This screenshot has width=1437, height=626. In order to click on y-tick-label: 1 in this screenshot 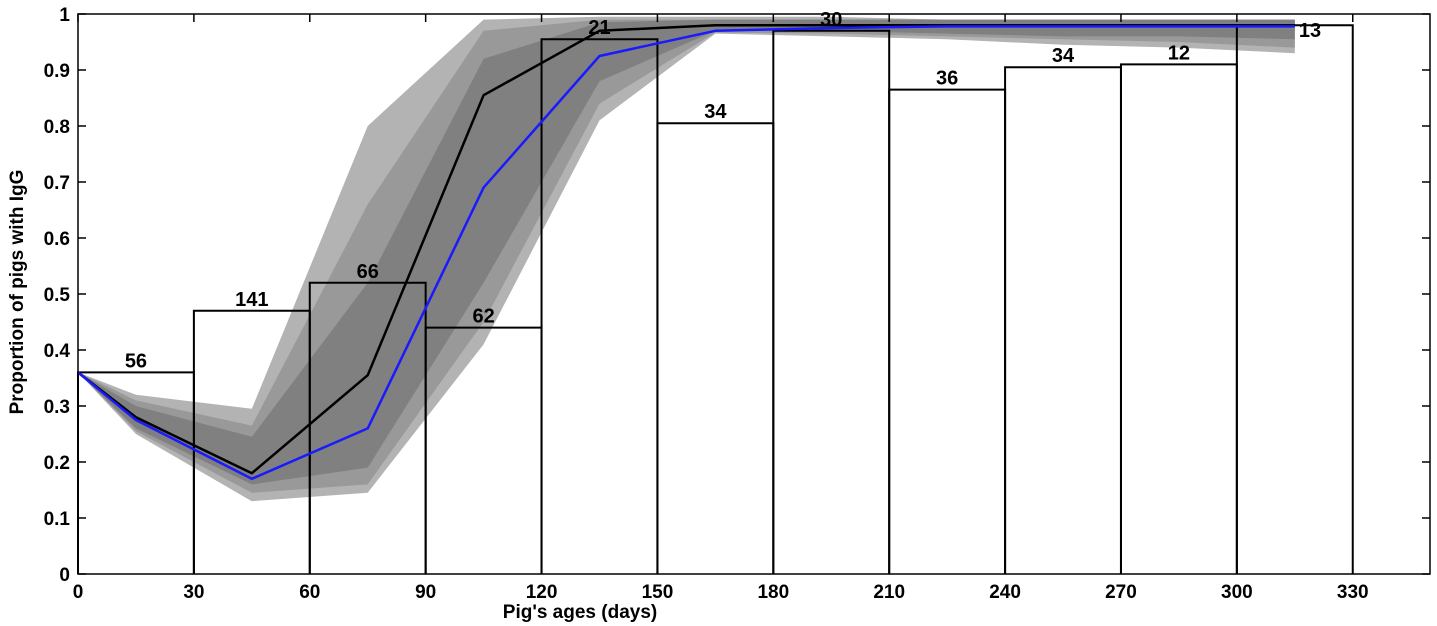, I will do `click(64, 15)`.